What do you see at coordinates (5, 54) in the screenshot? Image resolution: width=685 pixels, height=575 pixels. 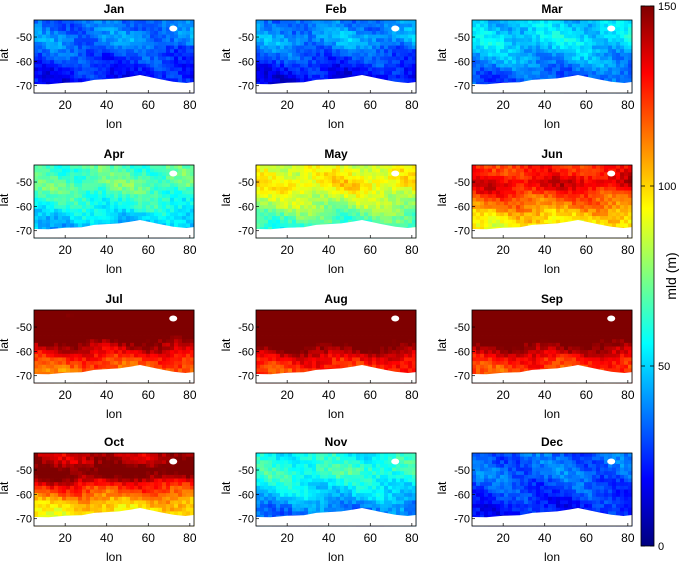 I see `y-axis-label: lat` at bounding box center [5, 54].